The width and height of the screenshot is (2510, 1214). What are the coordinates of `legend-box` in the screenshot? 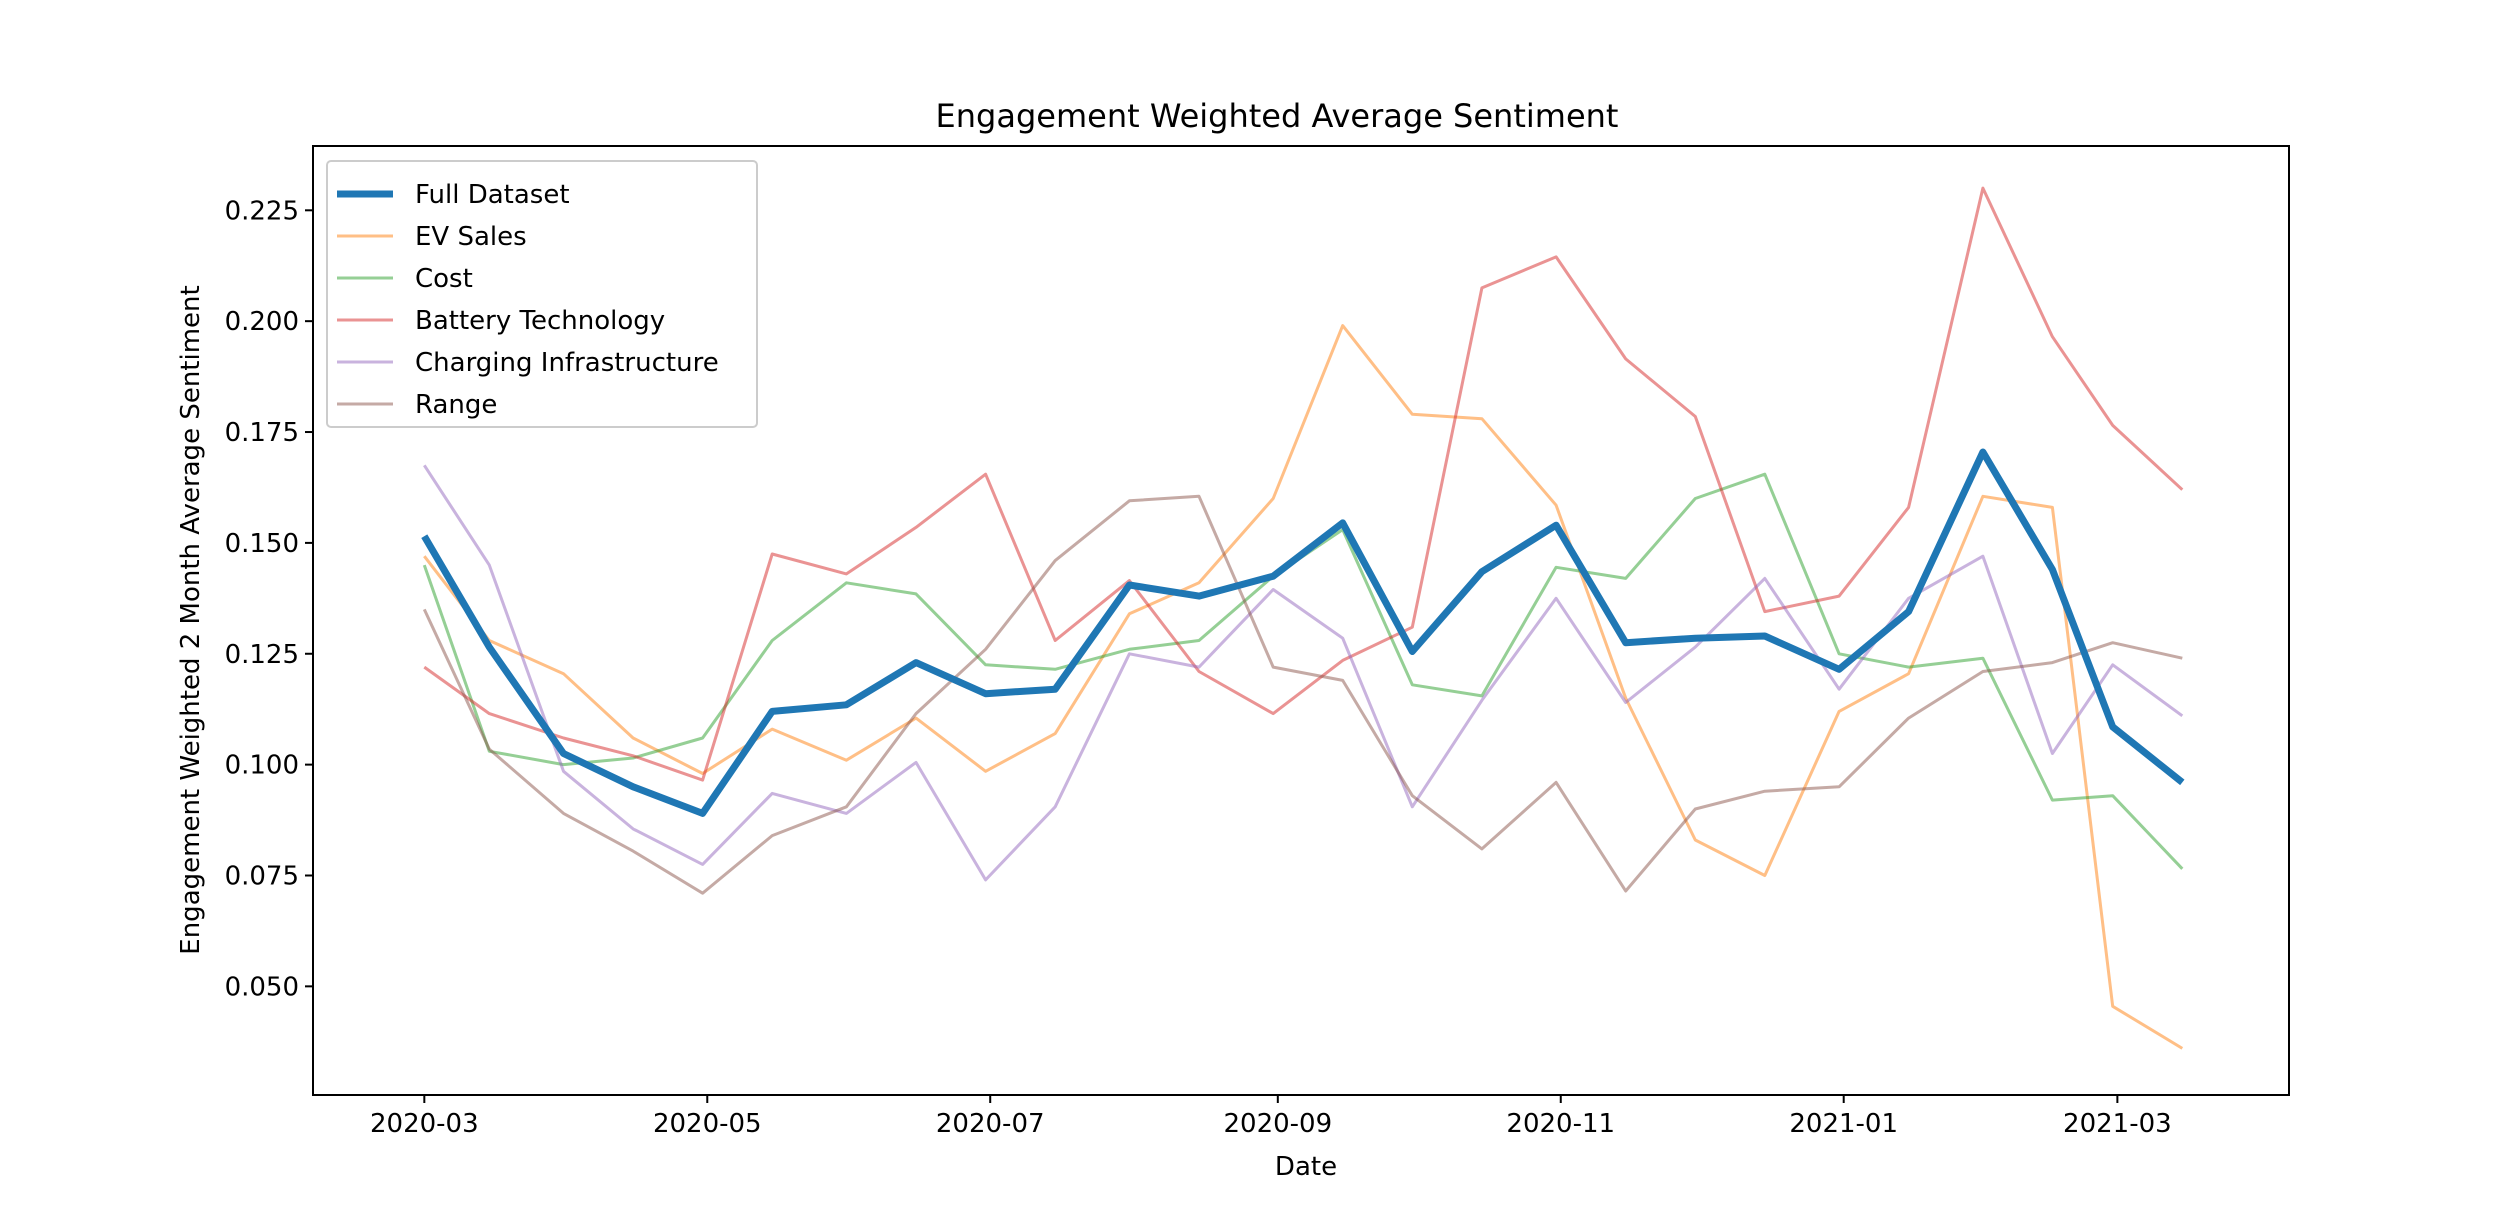 It's located at (542, 294).